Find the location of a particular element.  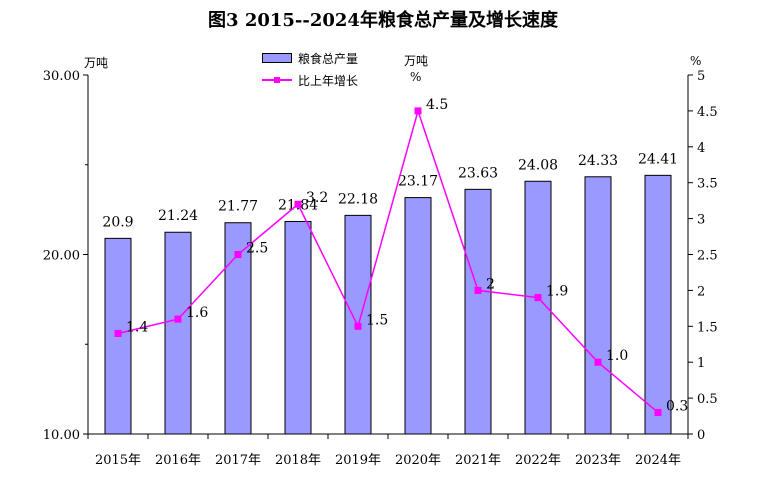

right-axis-unit: % is located at coordinates (696, 61).